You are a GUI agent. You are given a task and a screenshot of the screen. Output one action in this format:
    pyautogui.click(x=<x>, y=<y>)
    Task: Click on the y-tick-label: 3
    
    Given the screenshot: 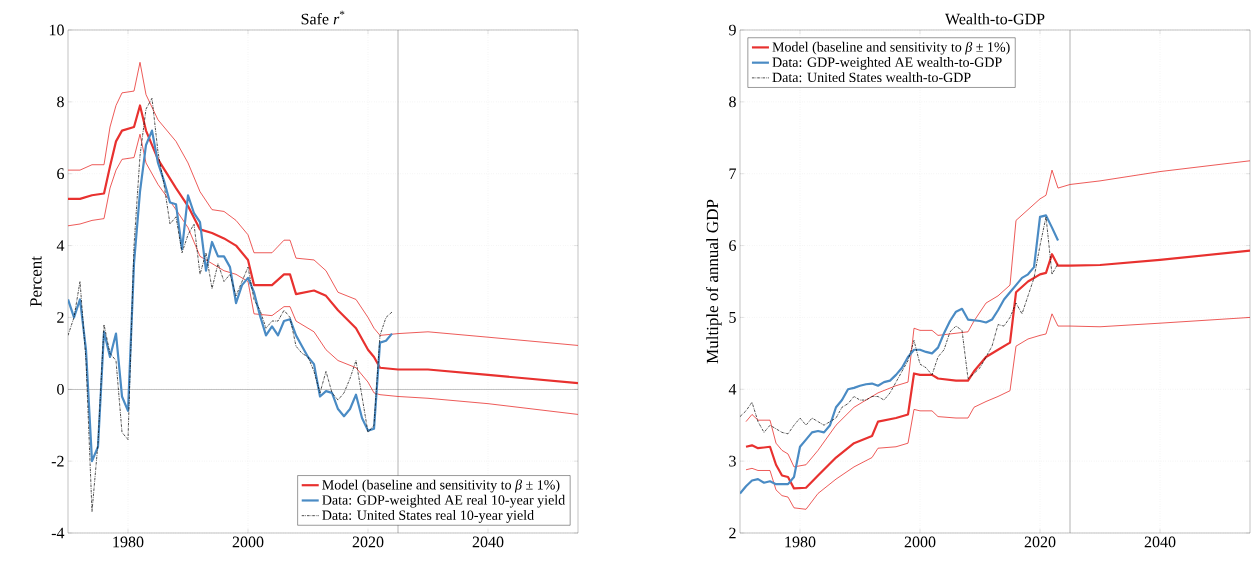 What is the action you would take?
    pyautogui.click(x=732, y=461)
    